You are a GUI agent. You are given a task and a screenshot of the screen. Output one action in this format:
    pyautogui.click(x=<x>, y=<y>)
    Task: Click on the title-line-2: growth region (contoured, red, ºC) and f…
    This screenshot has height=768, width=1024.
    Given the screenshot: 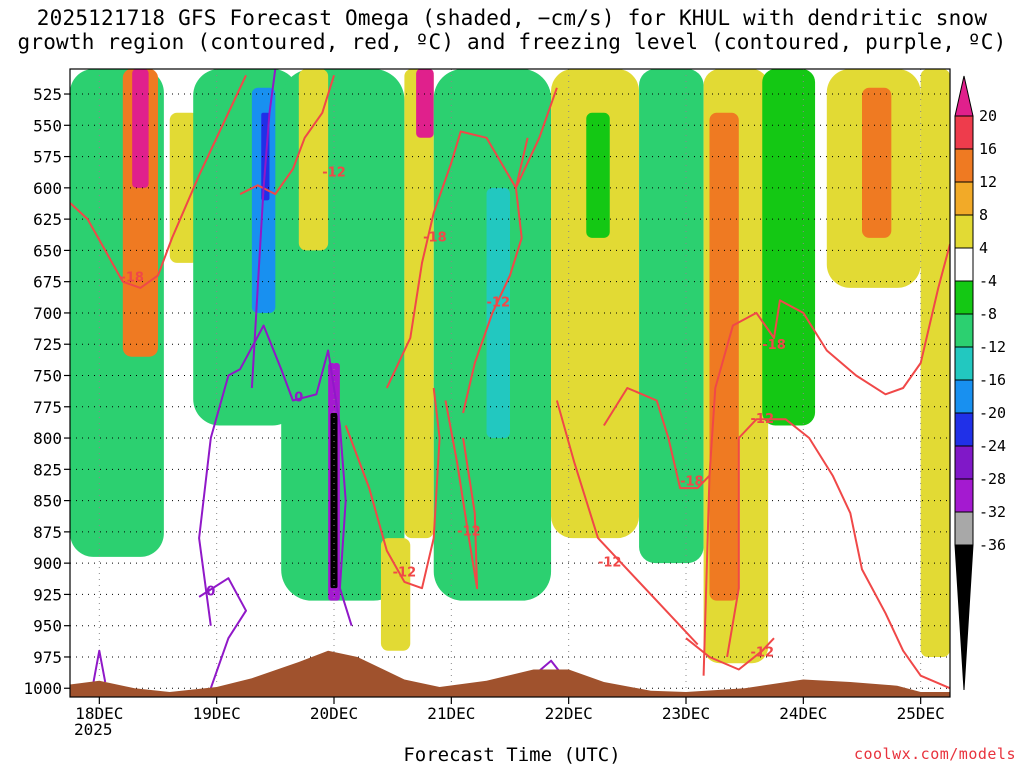 What is the action you would take?
    pyautogui.click(x=512, y=42)
    